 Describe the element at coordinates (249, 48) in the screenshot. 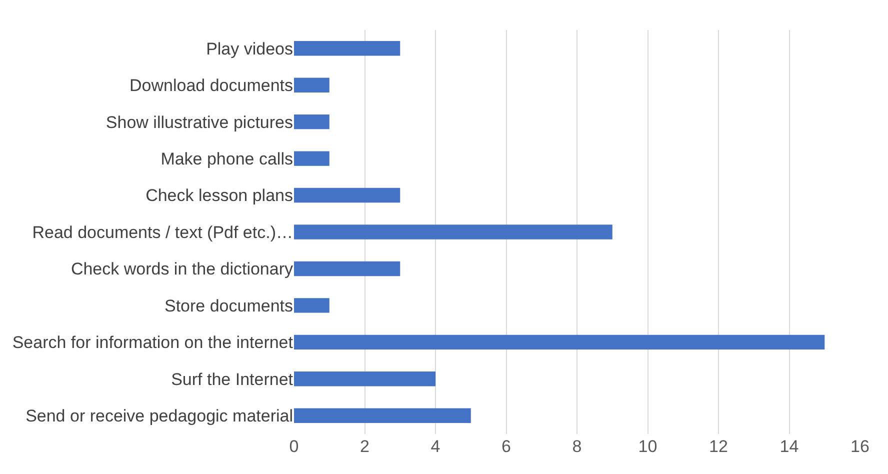

I see `y-tick-label: Play videos` at that location.